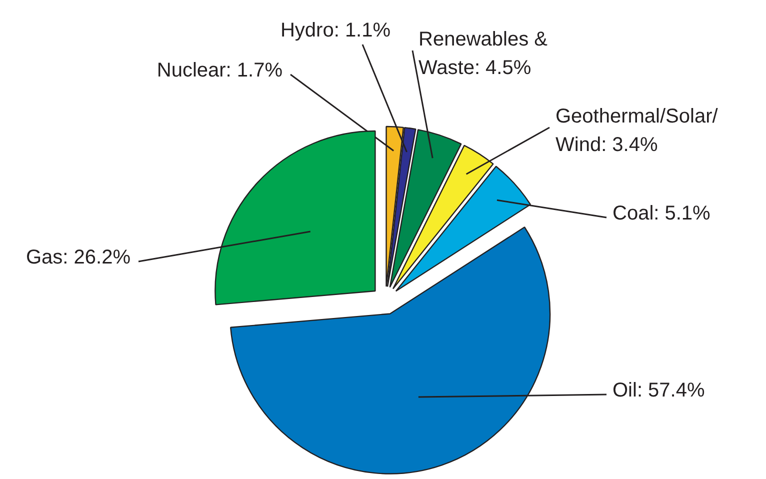 The image size is (766, 479). Describe the element at coordinates (78, 257) in the screenshot. I see `slice-label: Gas: 26.2%` at that location.